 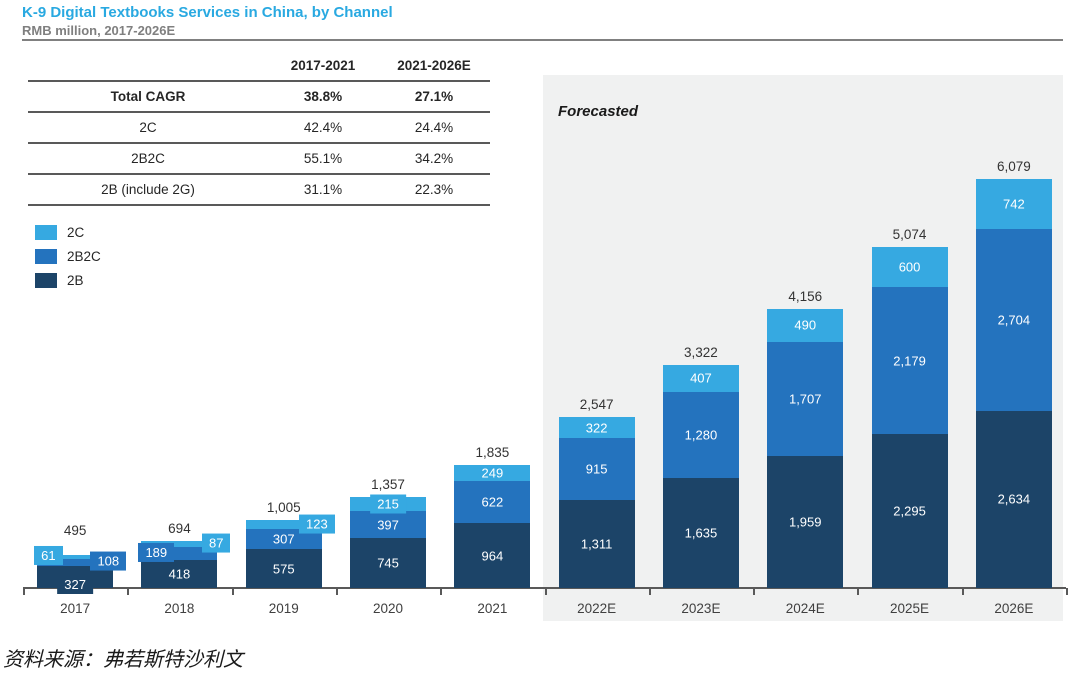 I want to click on bar-segment: 249, so click(x=492, y=473).